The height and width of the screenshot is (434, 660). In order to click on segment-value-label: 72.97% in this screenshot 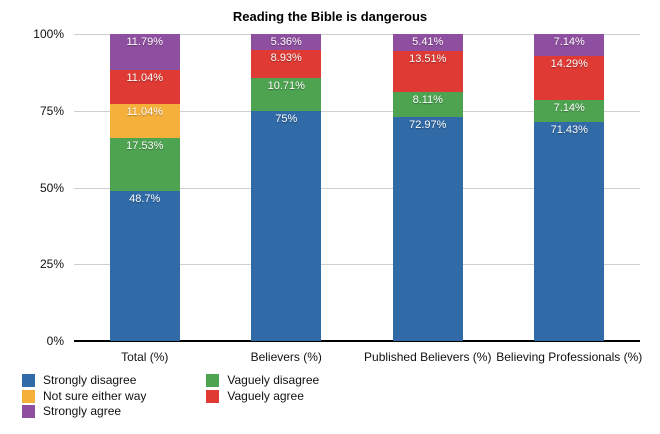, I will do `click(428, 124)`.